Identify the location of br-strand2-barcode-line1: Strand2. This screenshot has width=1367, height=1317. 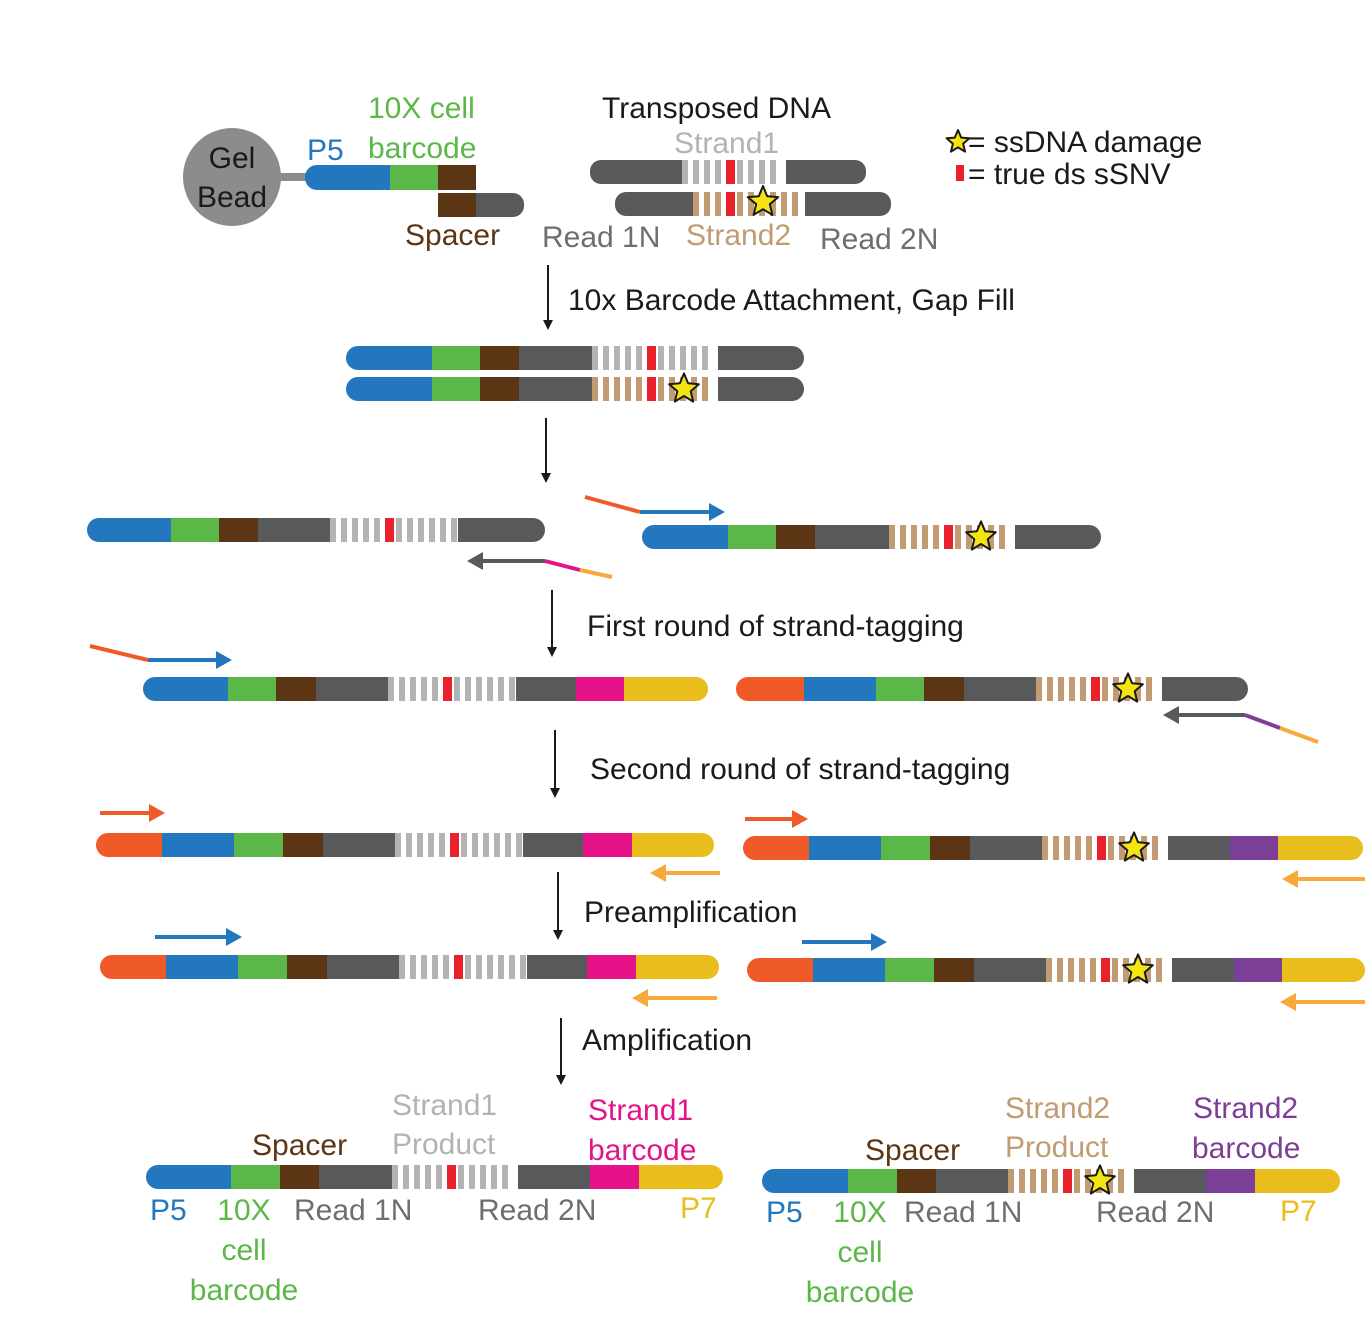
(1245, 1108).